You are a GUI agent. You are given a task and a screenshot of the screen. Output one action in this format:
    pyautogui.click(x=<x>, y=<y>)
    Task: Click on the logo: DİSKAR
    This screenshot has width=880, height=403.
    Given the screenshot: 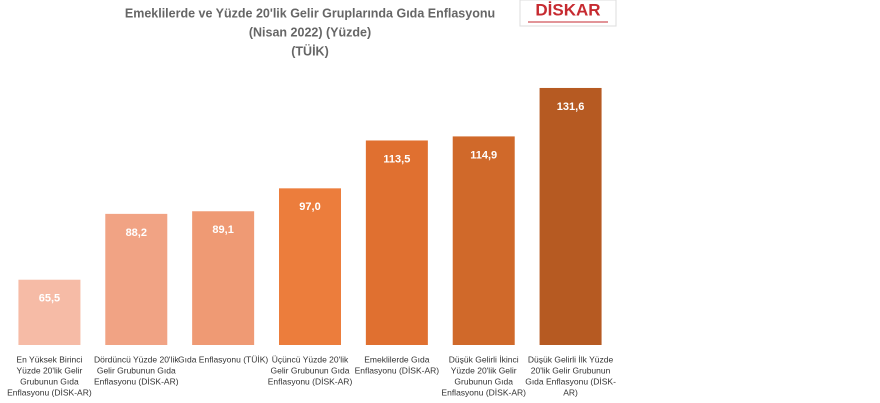 What is the action you would take?
    pyautogui.click(x=567, y=9)
    